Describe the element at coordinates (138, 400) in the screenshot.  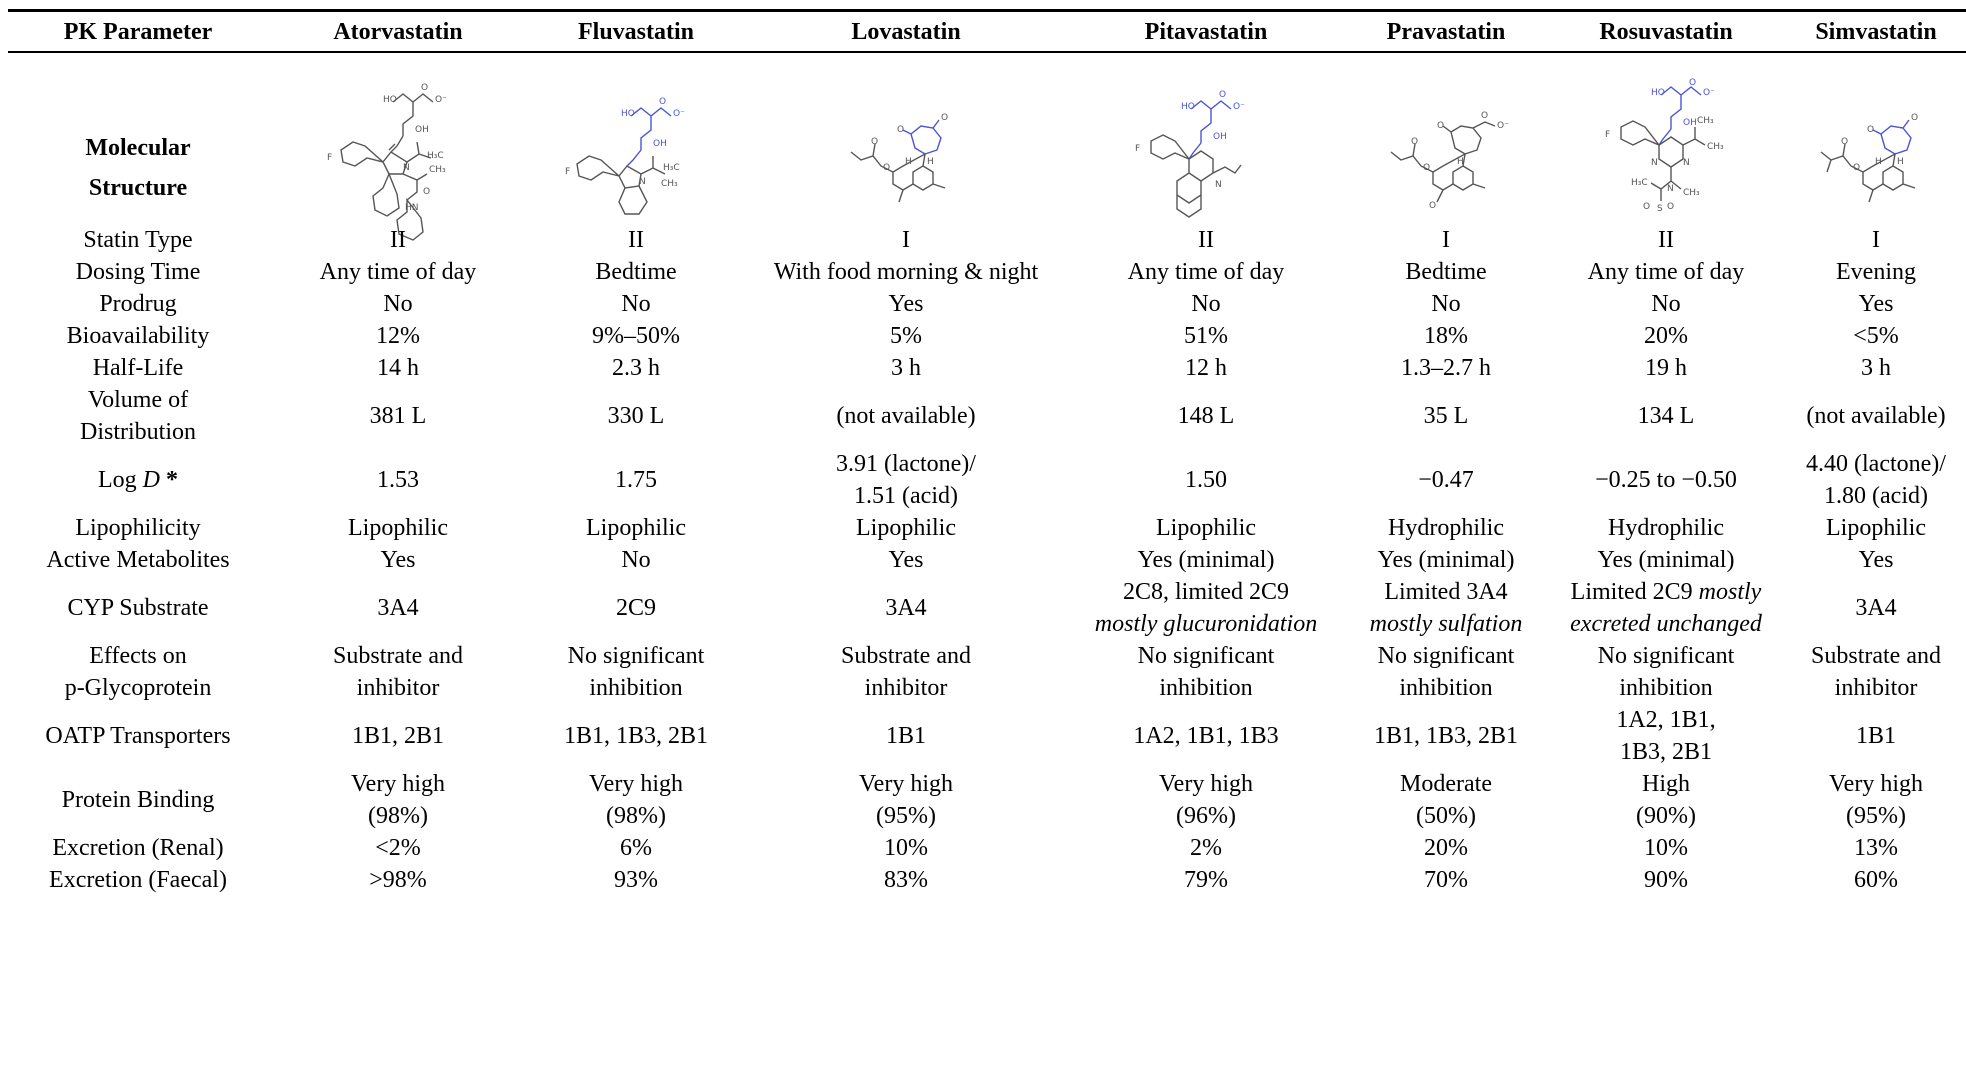
I see `table-row-volume-of-distribution-label-line: Volume of` at that location.